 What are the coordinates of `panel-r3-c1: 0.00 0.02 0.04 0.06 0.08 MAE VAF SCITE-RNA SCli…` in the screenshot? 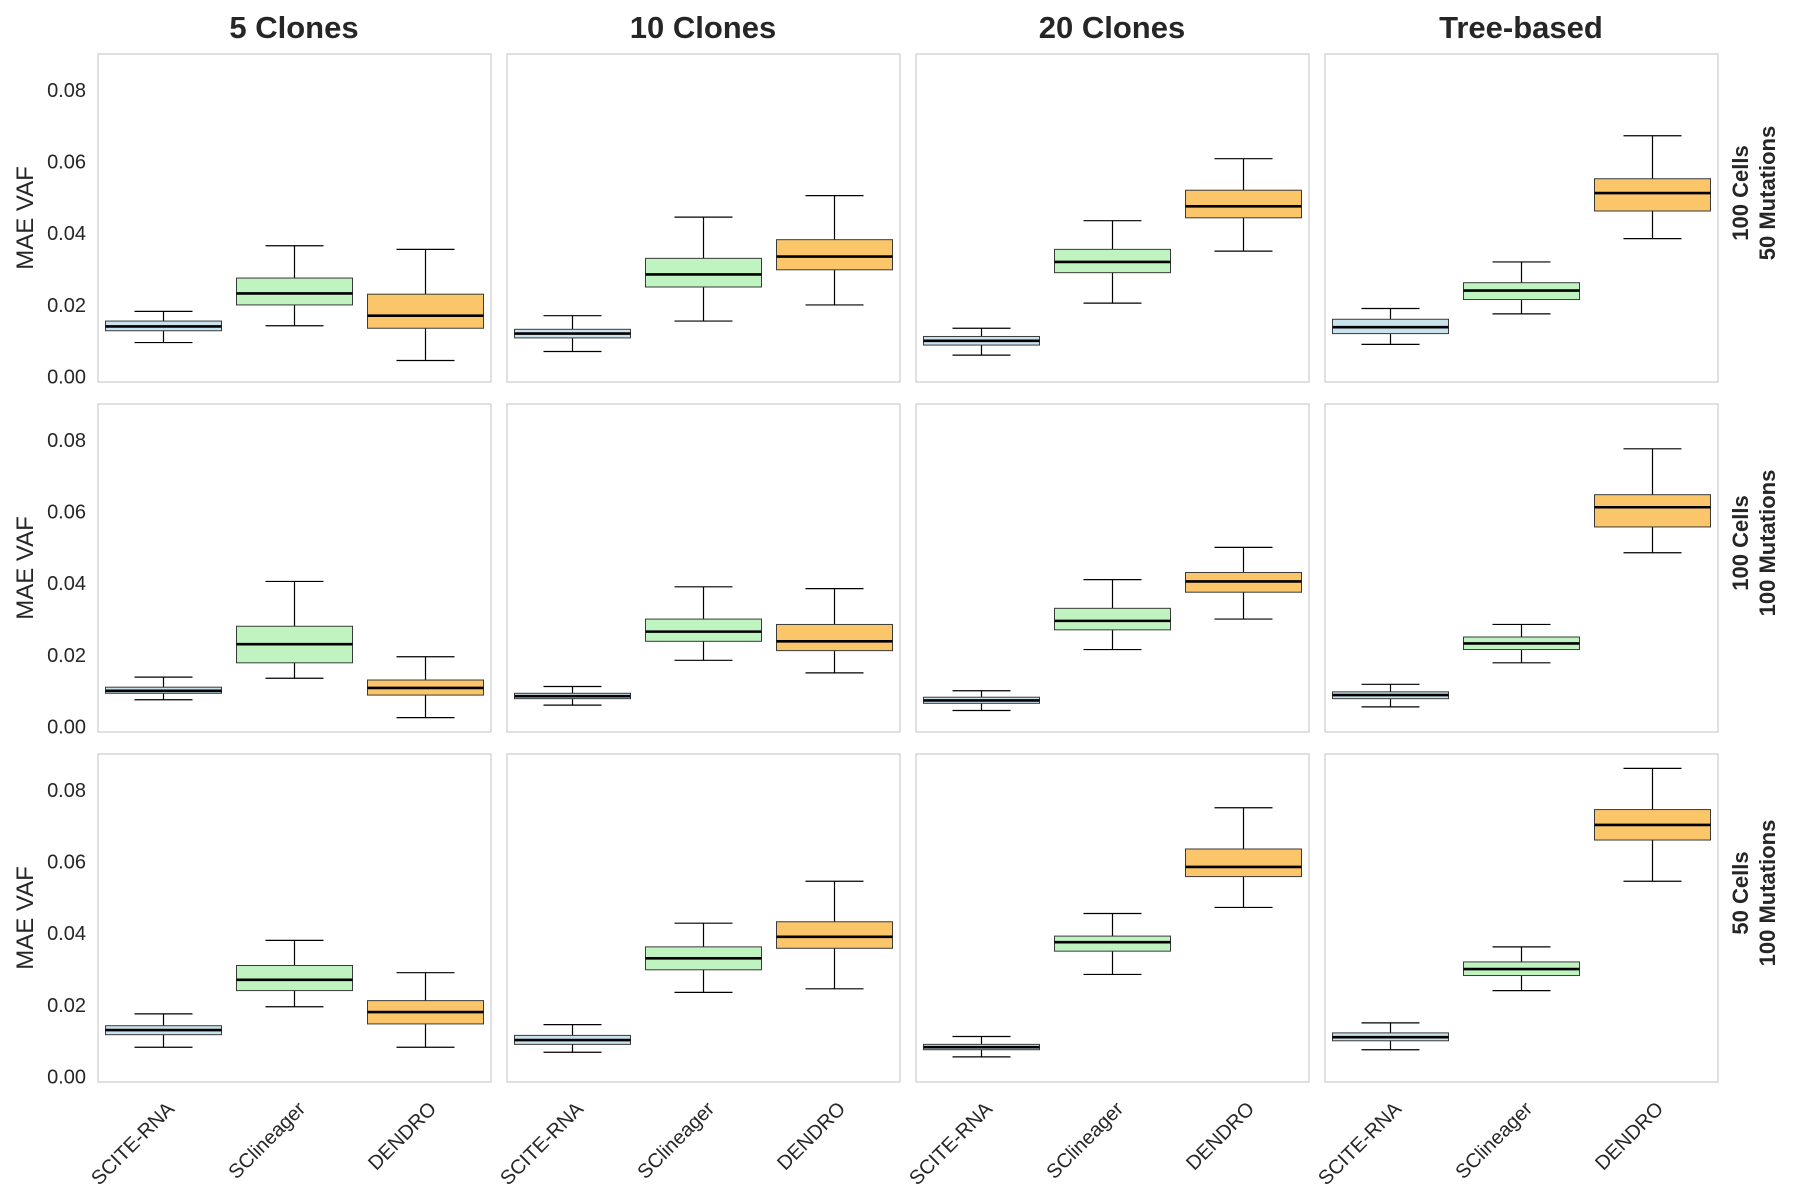 It's located at (252, 971).